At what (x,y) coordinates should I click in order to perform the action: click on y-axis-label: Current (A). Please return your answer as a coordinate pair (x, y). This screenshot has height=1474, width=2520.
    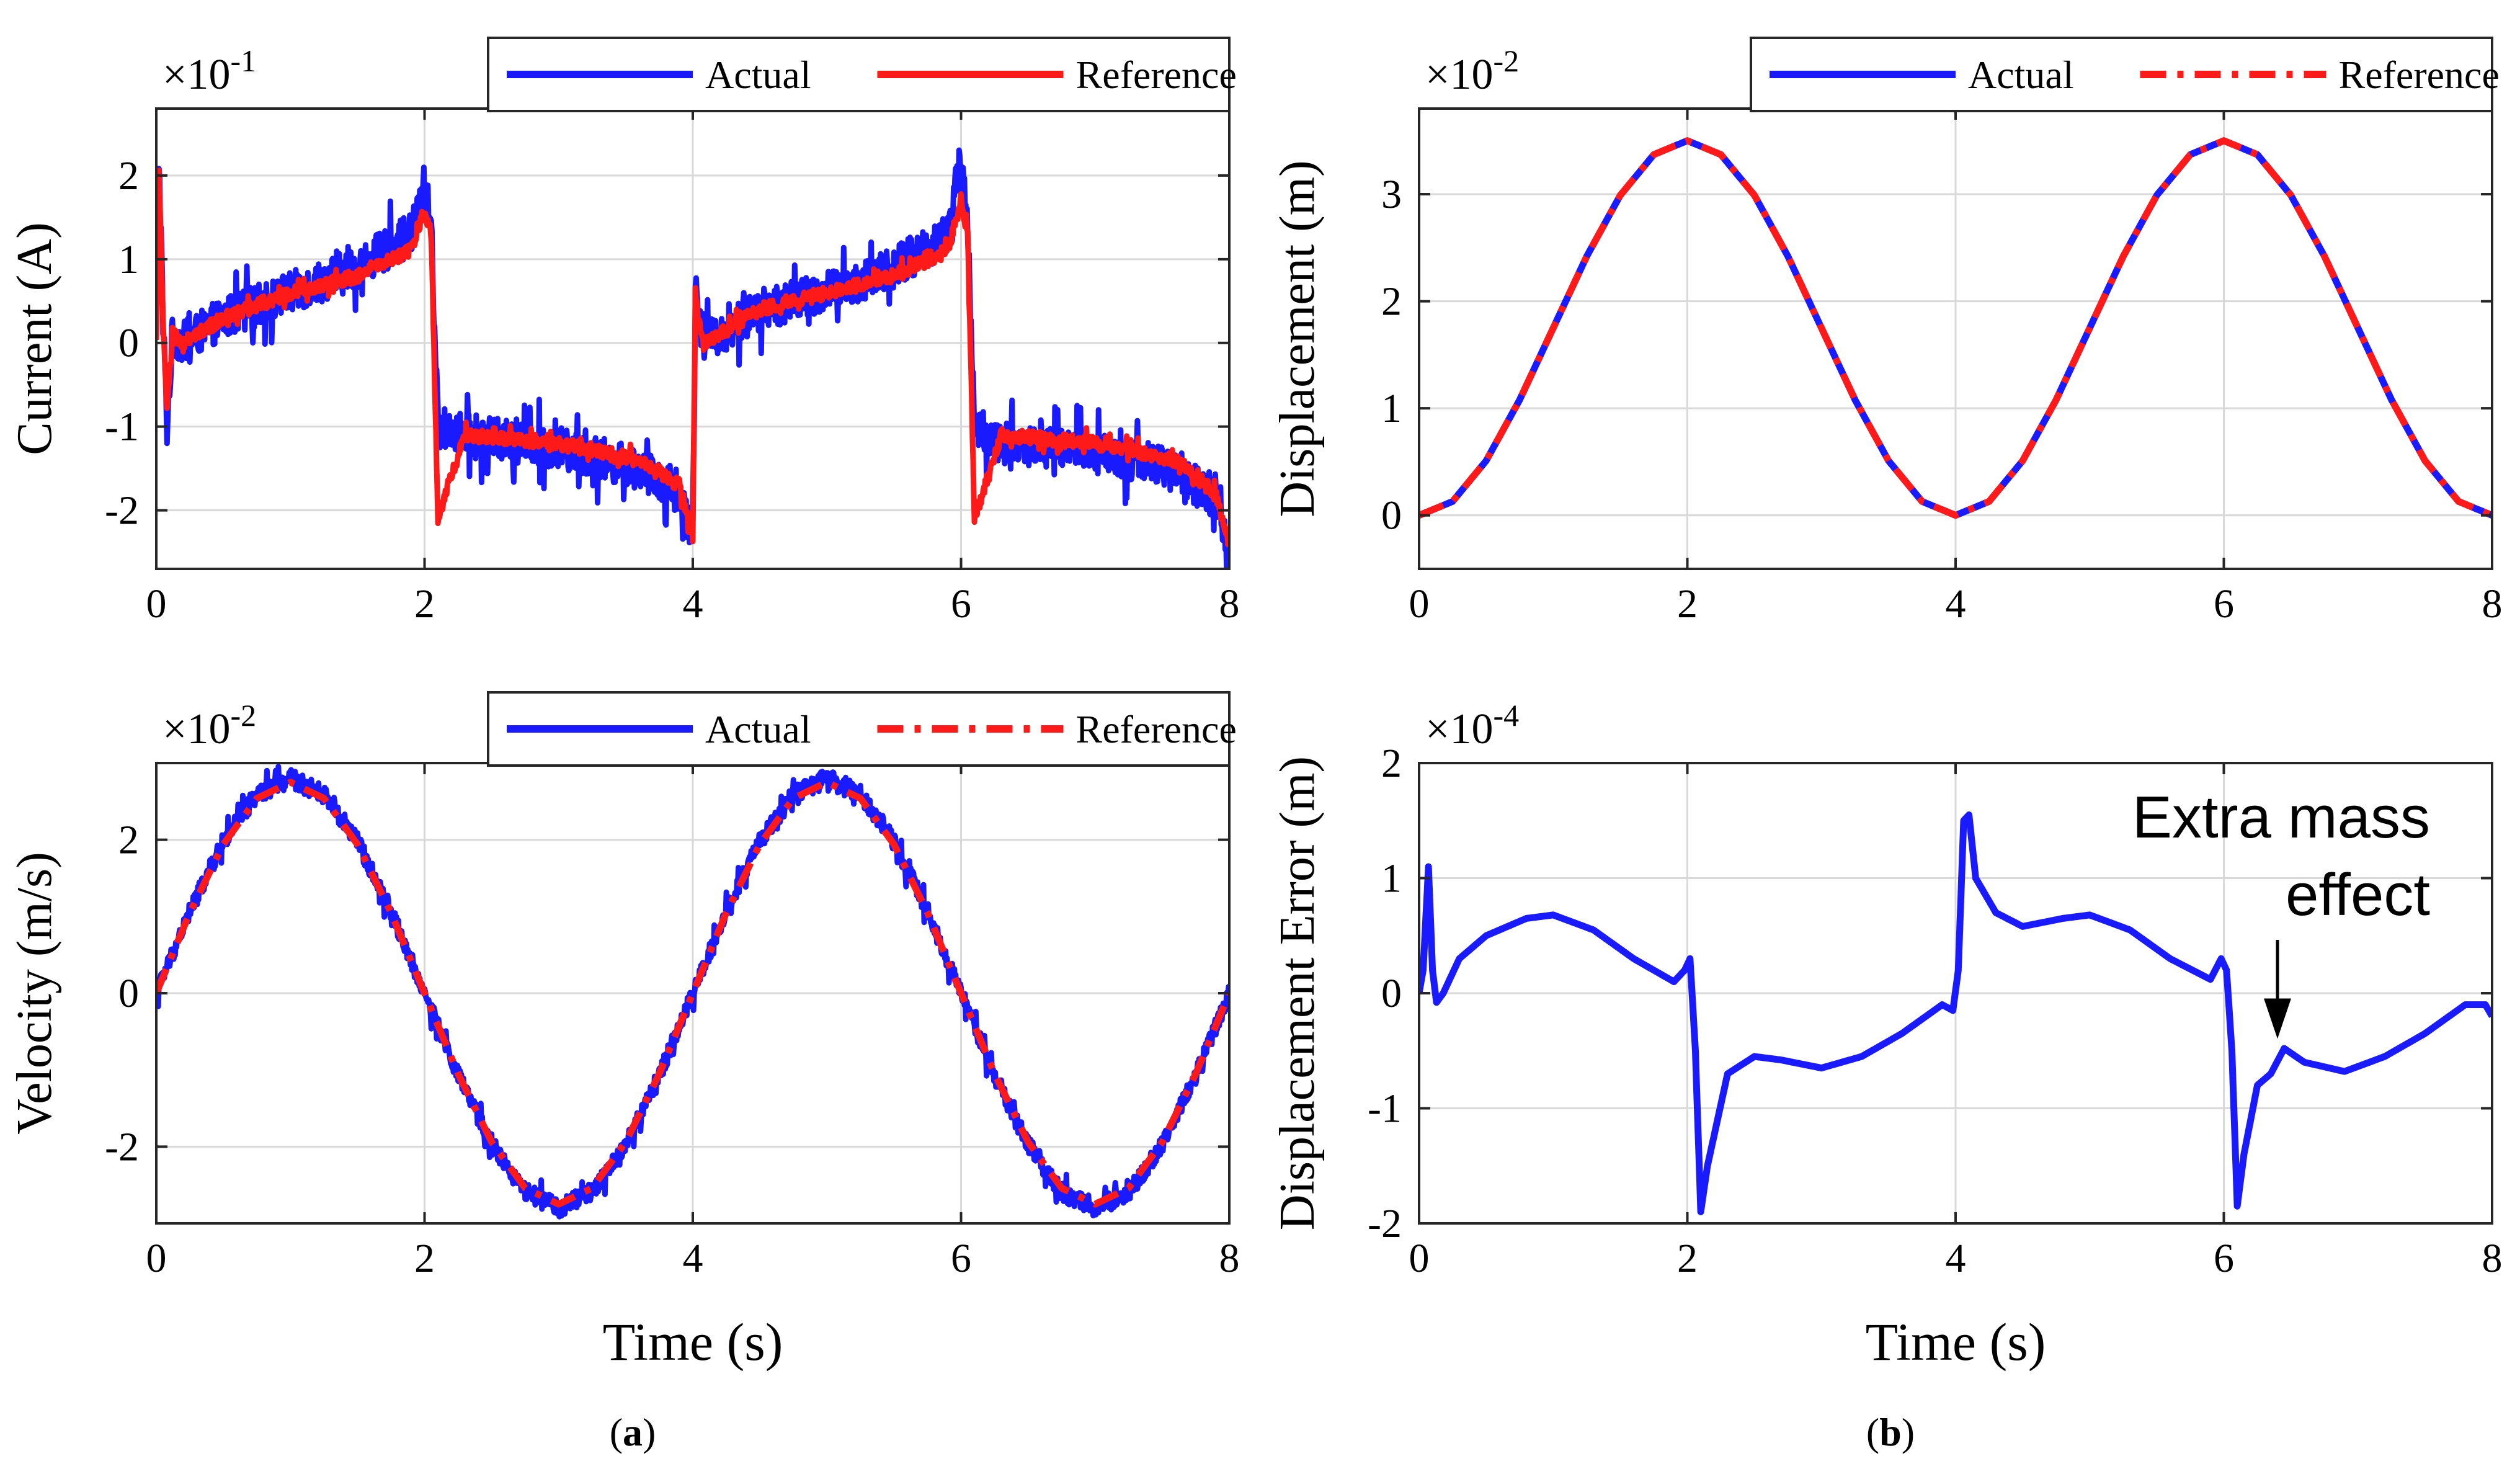
    Looking at the image, I should click on (34, 338).